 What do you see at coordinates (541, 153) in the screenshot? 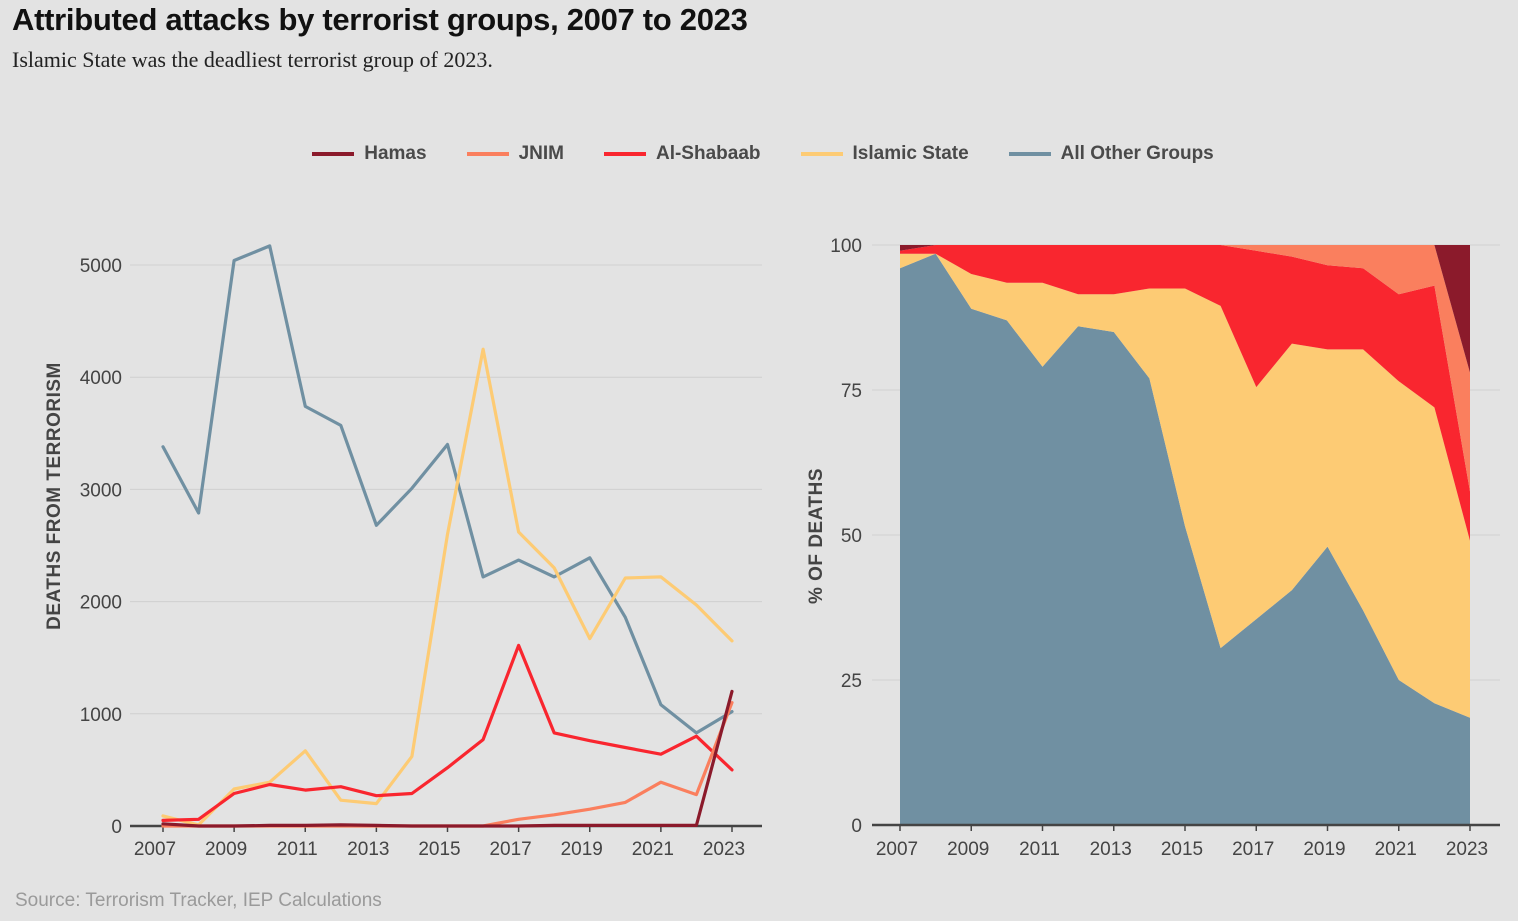
I see `legend-label-jnim: JNIM` at bounding box center [541, 153].